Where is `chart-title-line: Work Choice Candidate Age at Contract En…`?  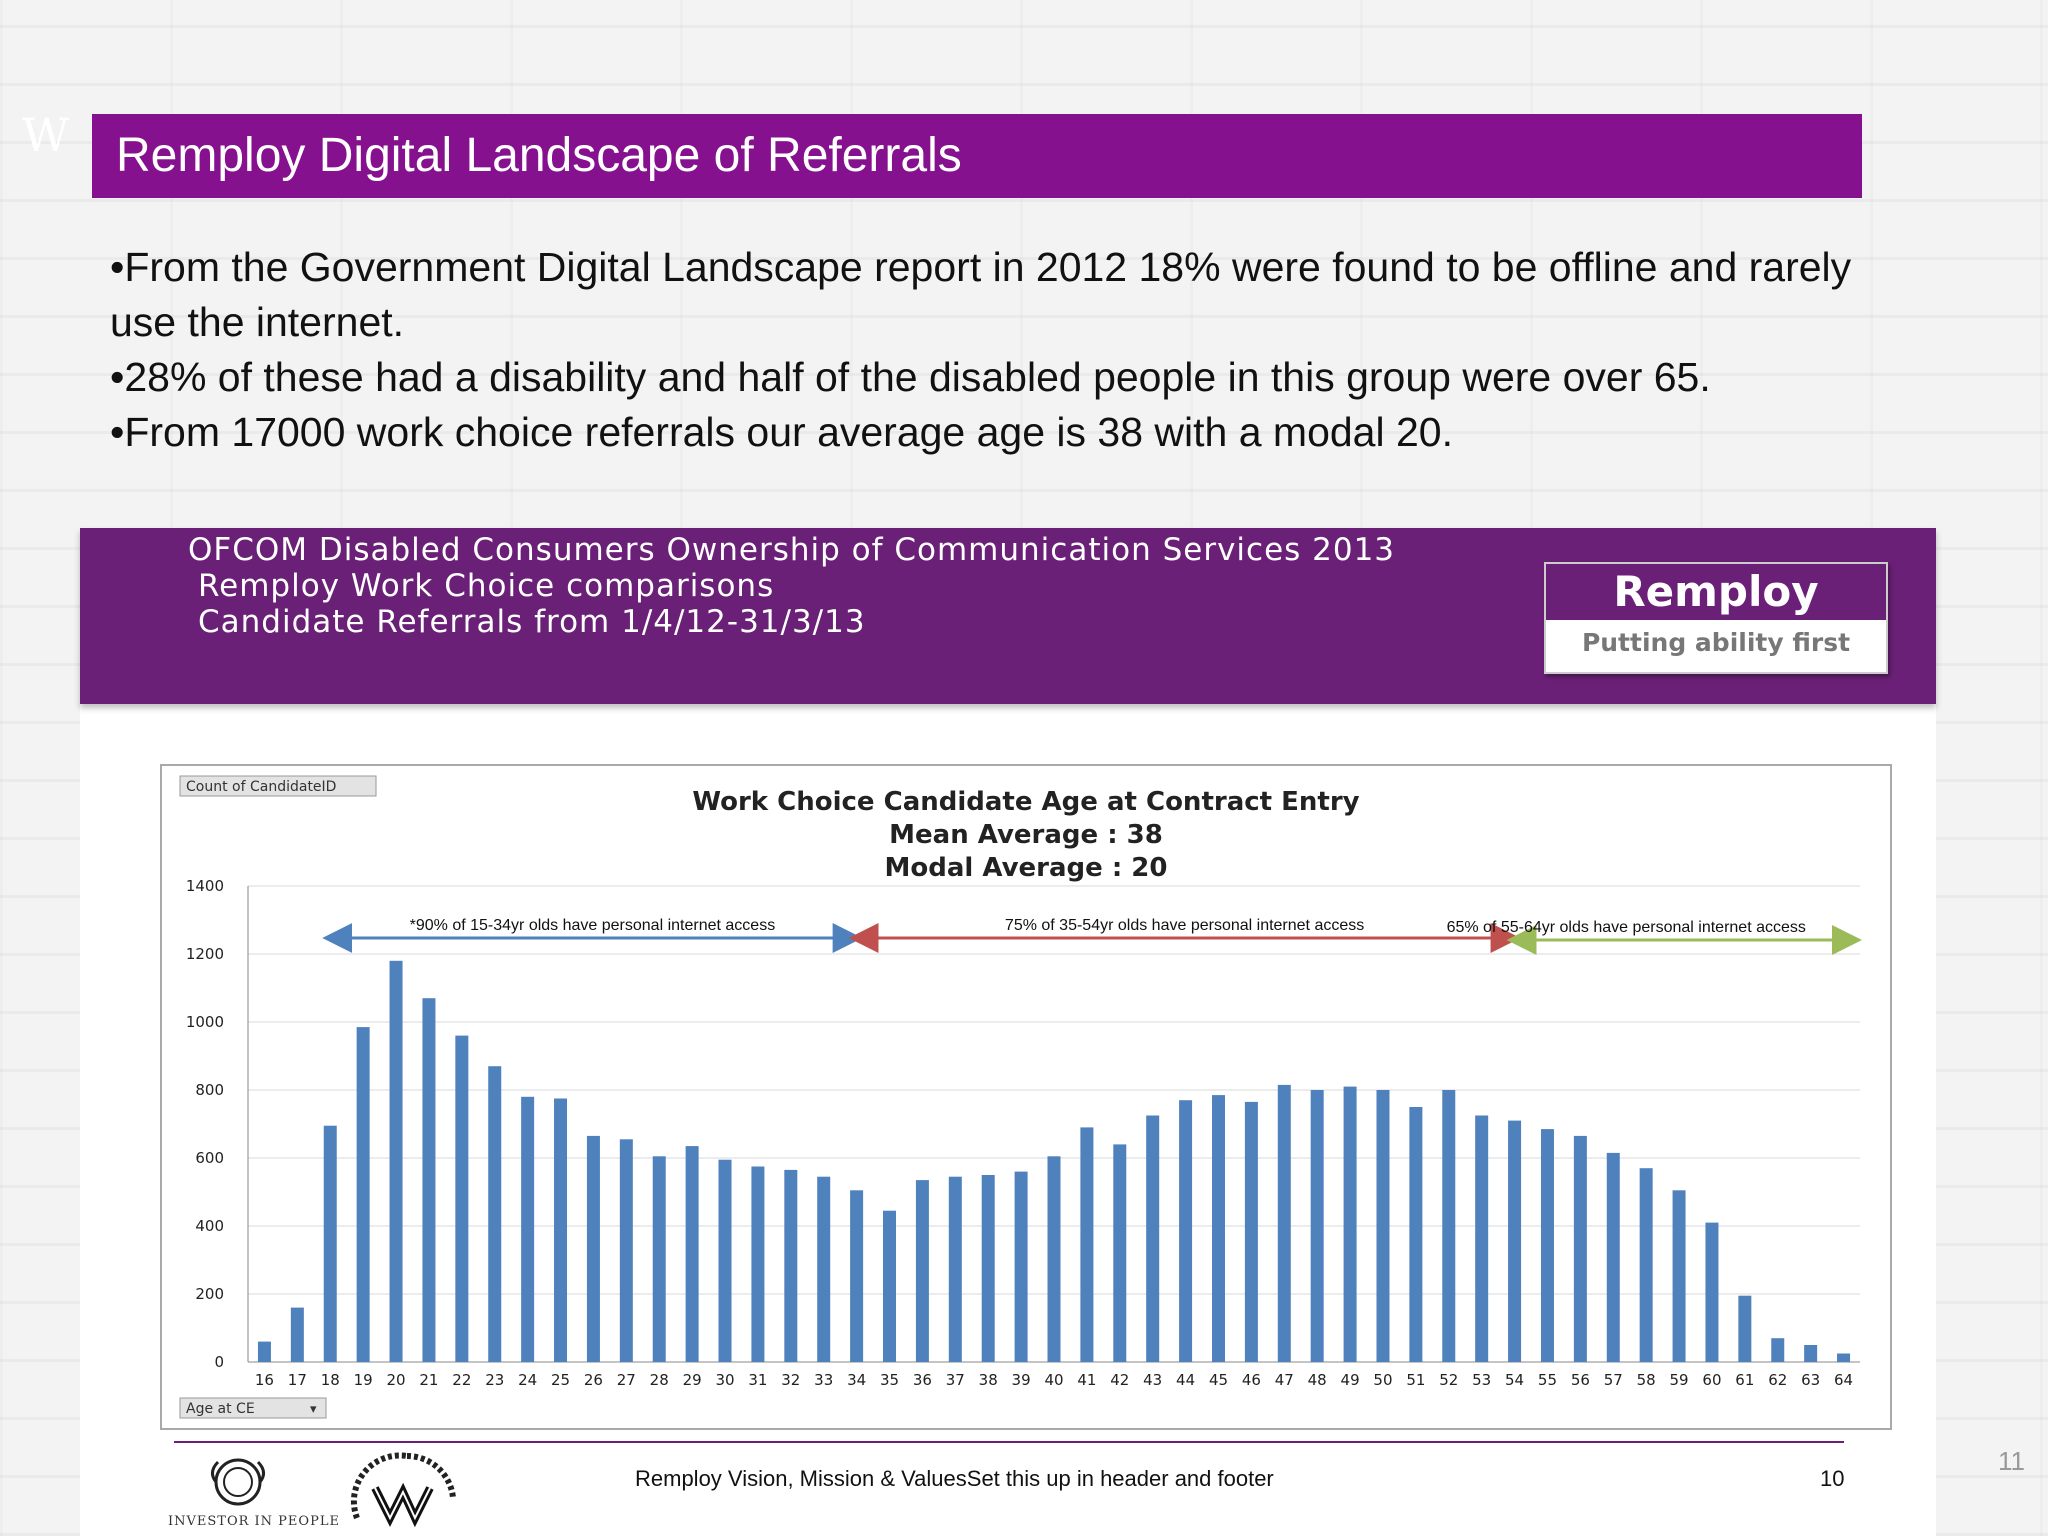
chart-title-line: Work Choice Candidate Age at Contract En… is located at coordinates (1025, 802).